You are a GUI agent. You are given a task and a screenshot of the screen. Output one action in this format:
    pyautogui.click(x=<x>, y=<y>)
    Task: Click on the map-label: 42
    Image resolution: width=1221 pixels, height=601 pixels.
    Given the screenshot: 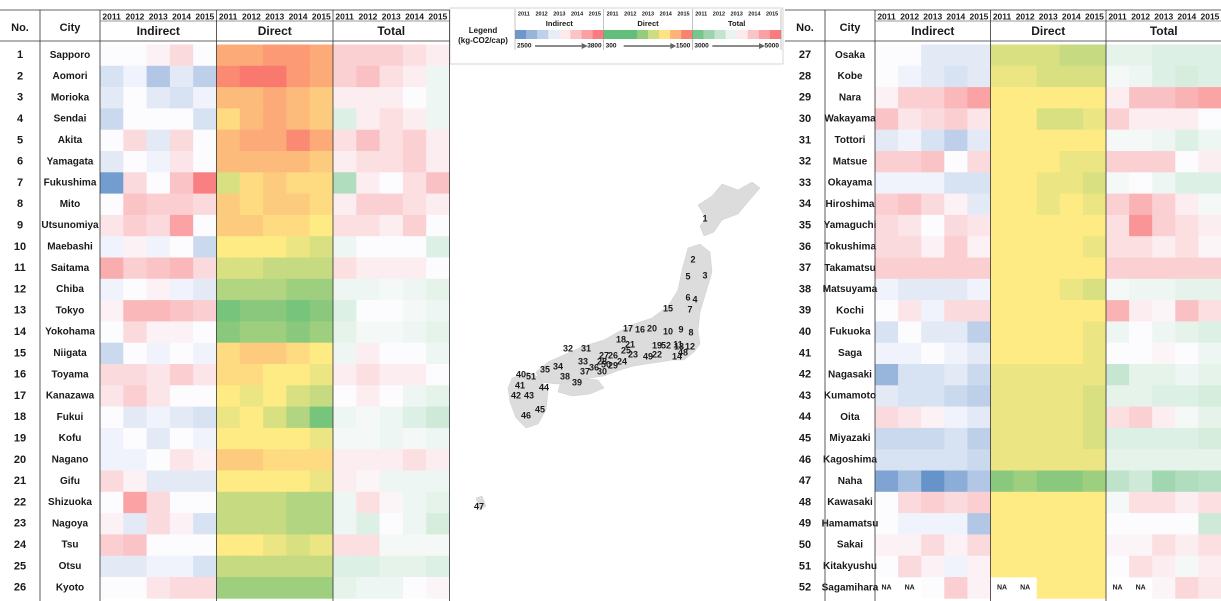 What is the action you would take?
    pyautogui.click(x=516, y=395)
    